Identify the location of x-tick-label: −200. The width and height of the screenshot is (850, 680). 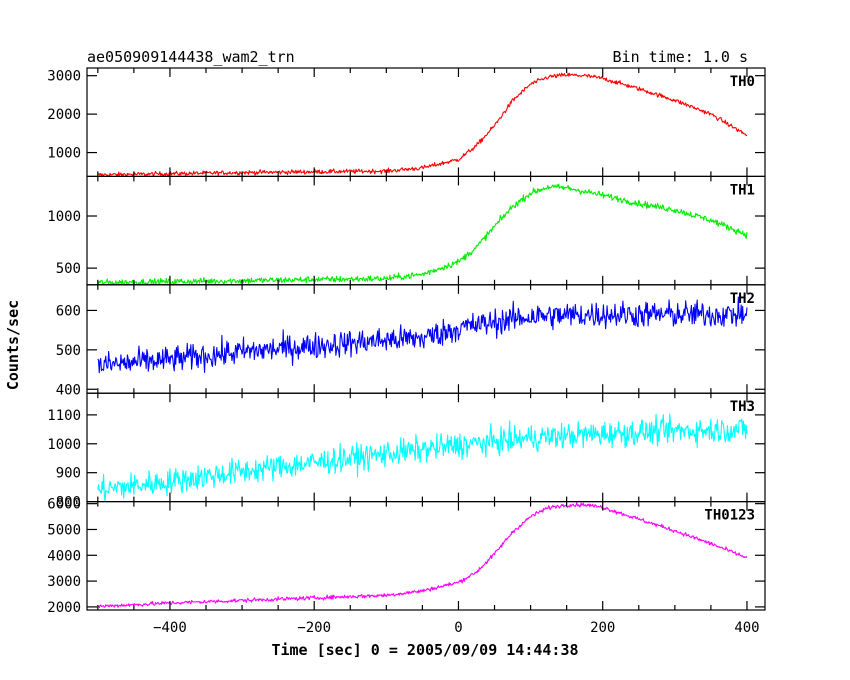
(314, 628).